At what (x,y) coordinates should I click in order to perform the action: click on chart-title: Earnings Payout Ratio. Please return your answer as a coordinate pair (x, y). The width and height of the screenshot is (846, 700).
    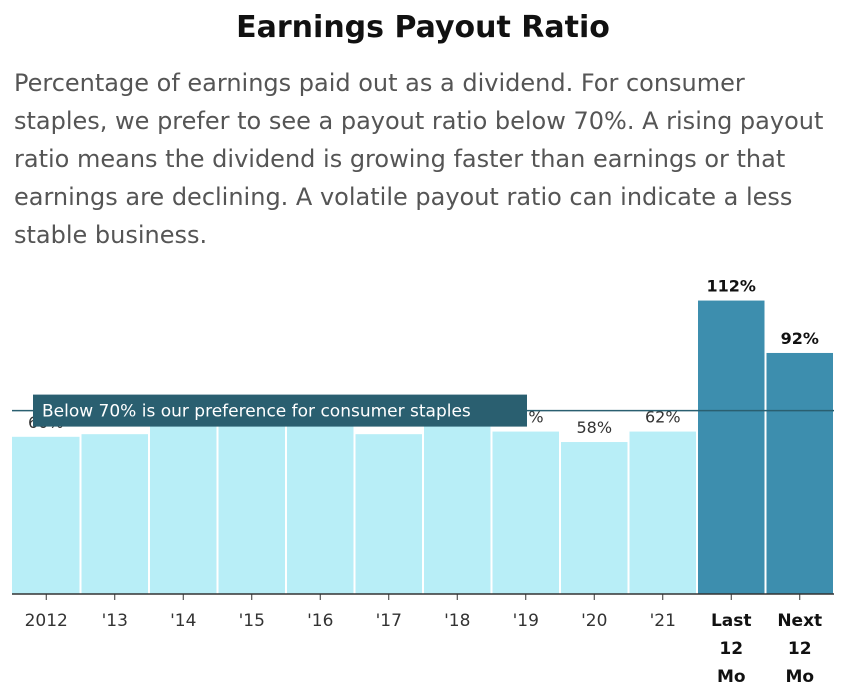
    Looking at the image, I should click on (423, 27).